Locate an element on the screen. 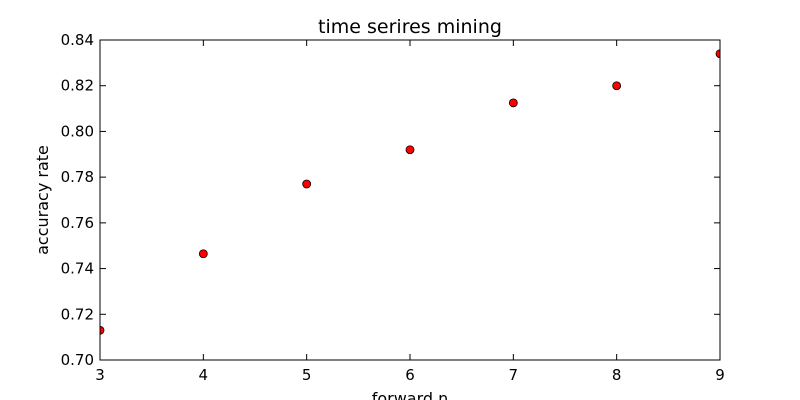  y-tick-label: 0.80 is located at coordinates (77, 131).